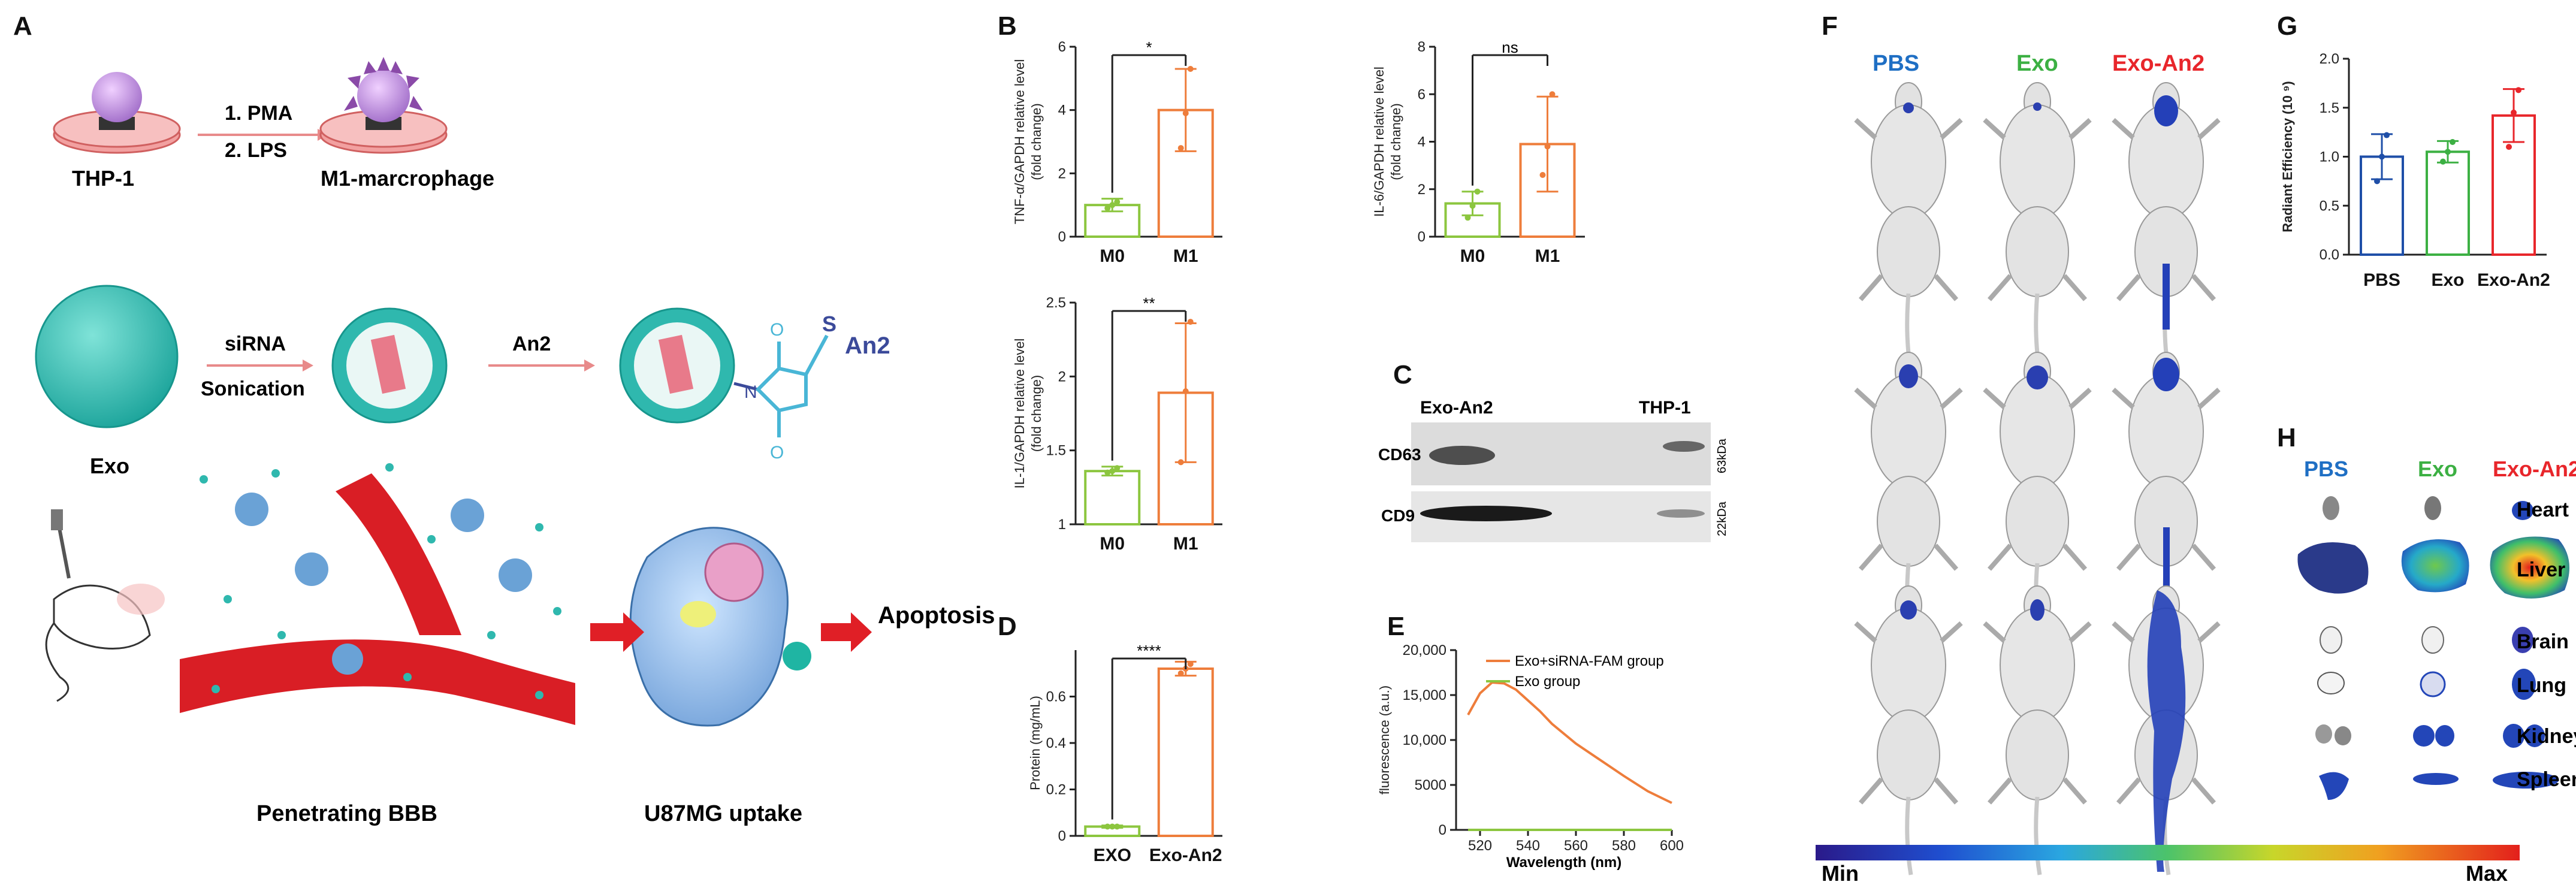  Describe the element at coordinates (1062, 173) in the screenshot. I see `B1-ytick-label-1: 2` at that location.